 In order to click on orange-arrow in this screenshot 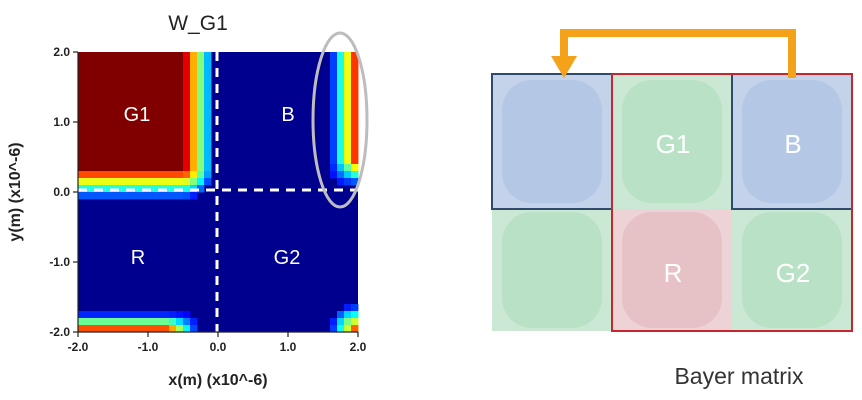, I will do `click(673, 53)`.